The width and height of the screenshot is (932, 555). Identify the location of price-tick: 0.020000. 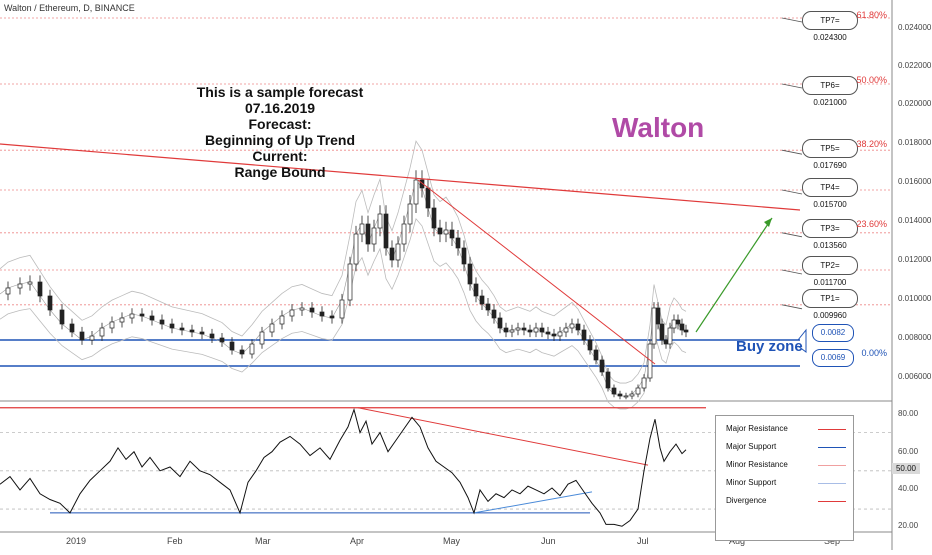
(915, 103).